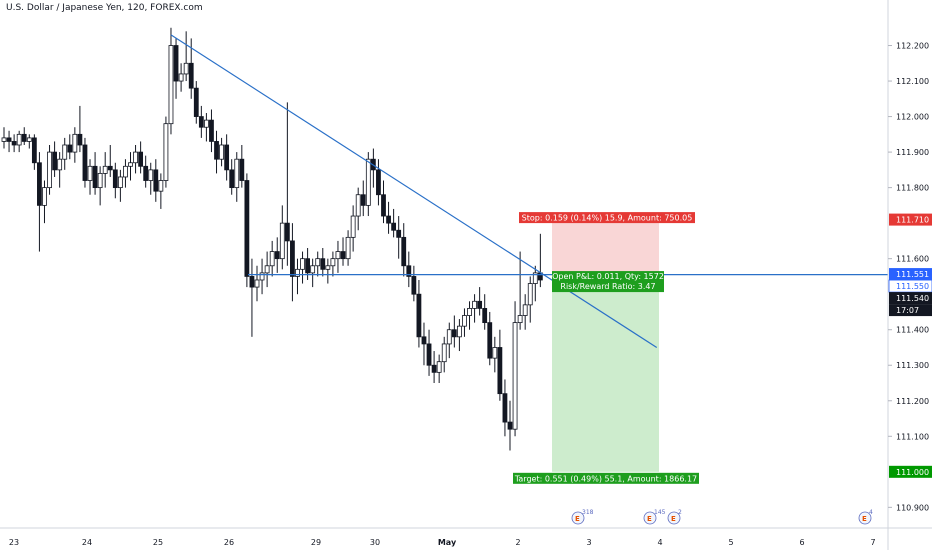 This screenshot has height=550, width=932. What do you see at coordinates (912, 46) in the screenshot?
I see `price-tick-label: 112.200` at bounding box center [912, 46].